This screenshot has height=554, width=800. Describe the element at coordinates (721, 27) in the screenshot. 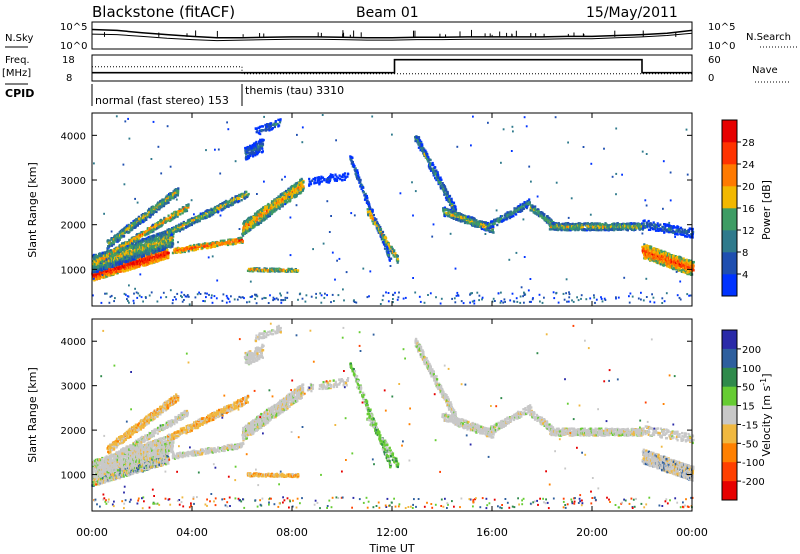

I see `nsearch-tick-top: 10^5` at that location.